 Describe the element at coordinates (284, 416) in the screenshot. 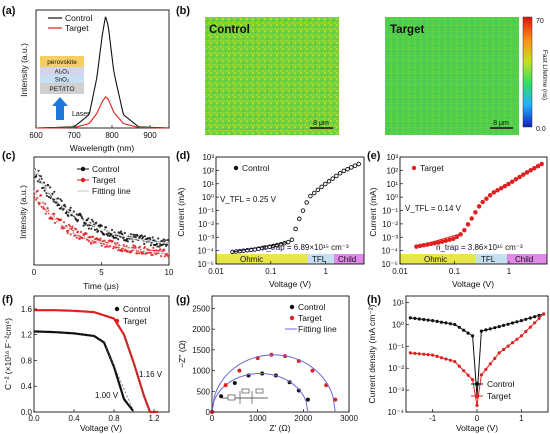

I see `panel-g-xticks: 0 1000 2000 3000` at that location.